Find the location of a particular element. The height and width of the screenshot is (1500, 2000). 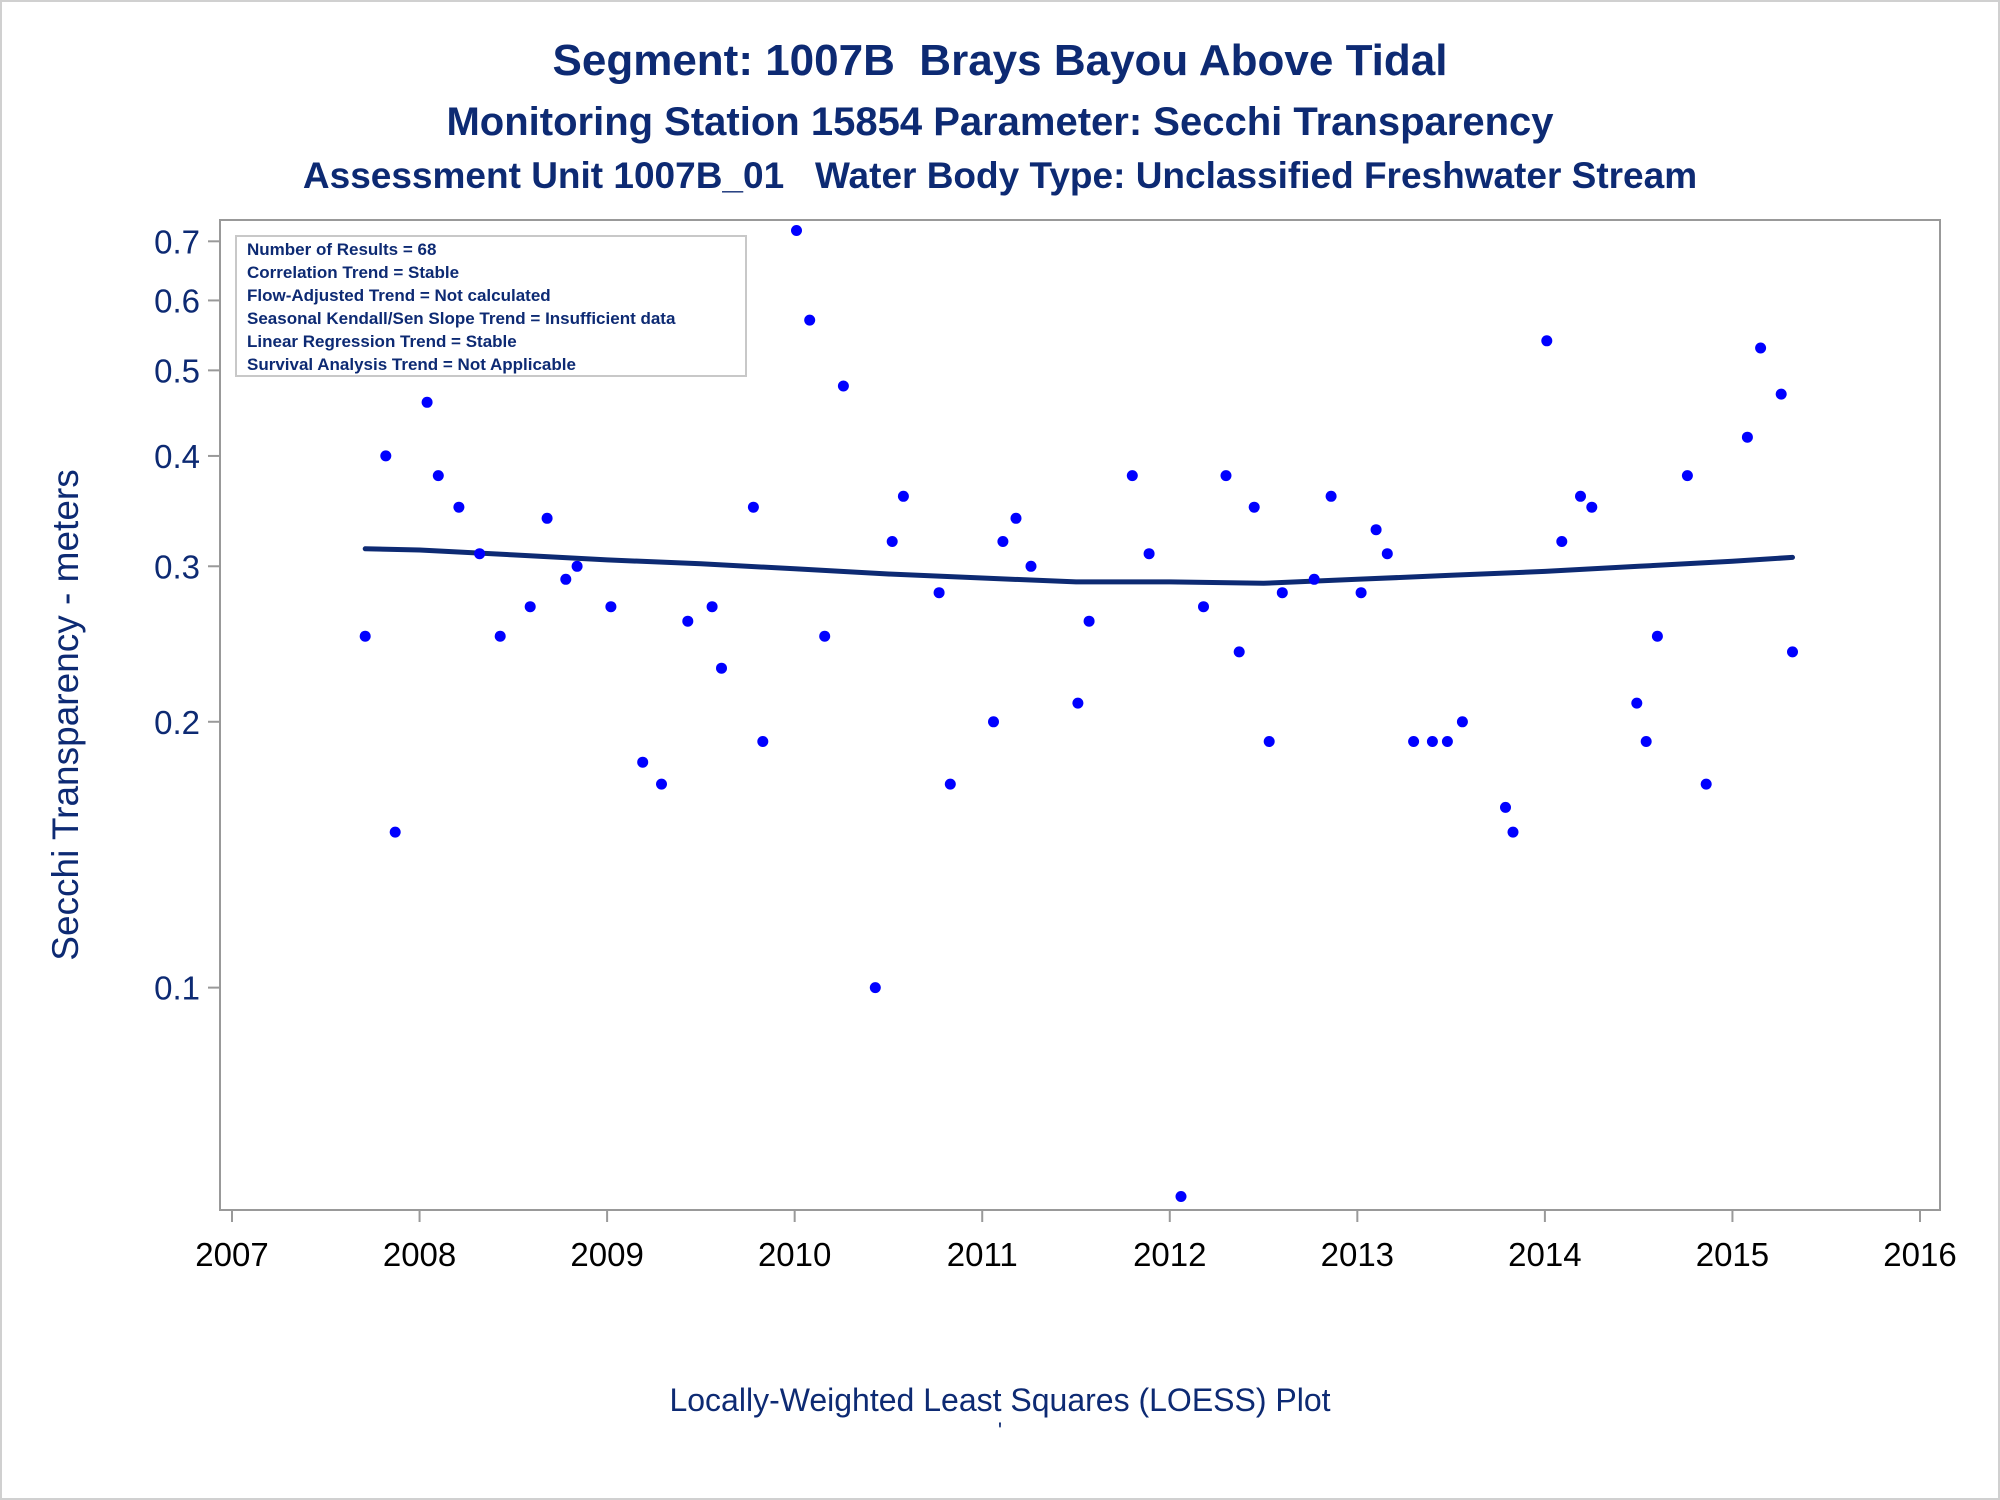

x-tick-label: 2012 is located at coordinates (1169, 1254).